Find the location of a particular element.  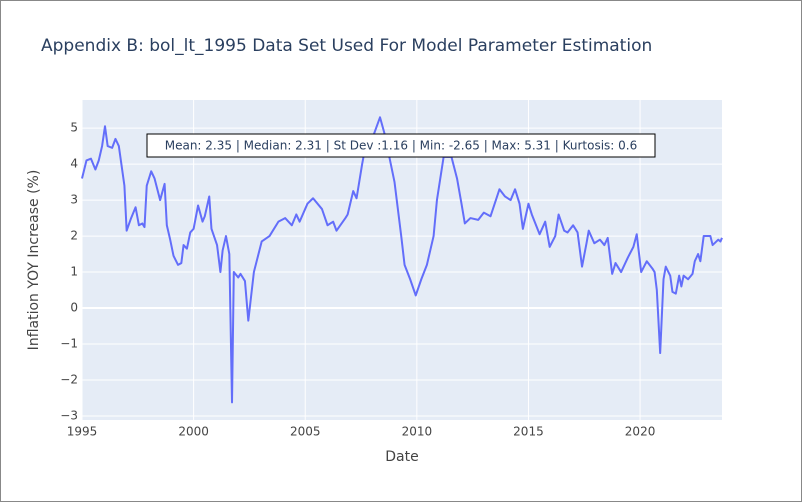

x-tick-label: 2000 is located at coordinates (193, 432).